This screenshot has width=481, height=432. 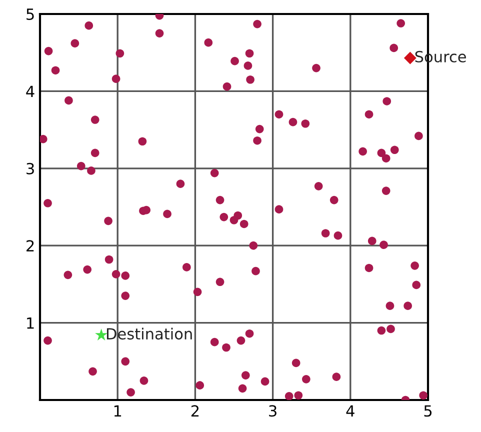 What do you see at coordinates (30, 246) in the screenshot?
I see `y-tick-label: 2` at bounding box center [30, 246].